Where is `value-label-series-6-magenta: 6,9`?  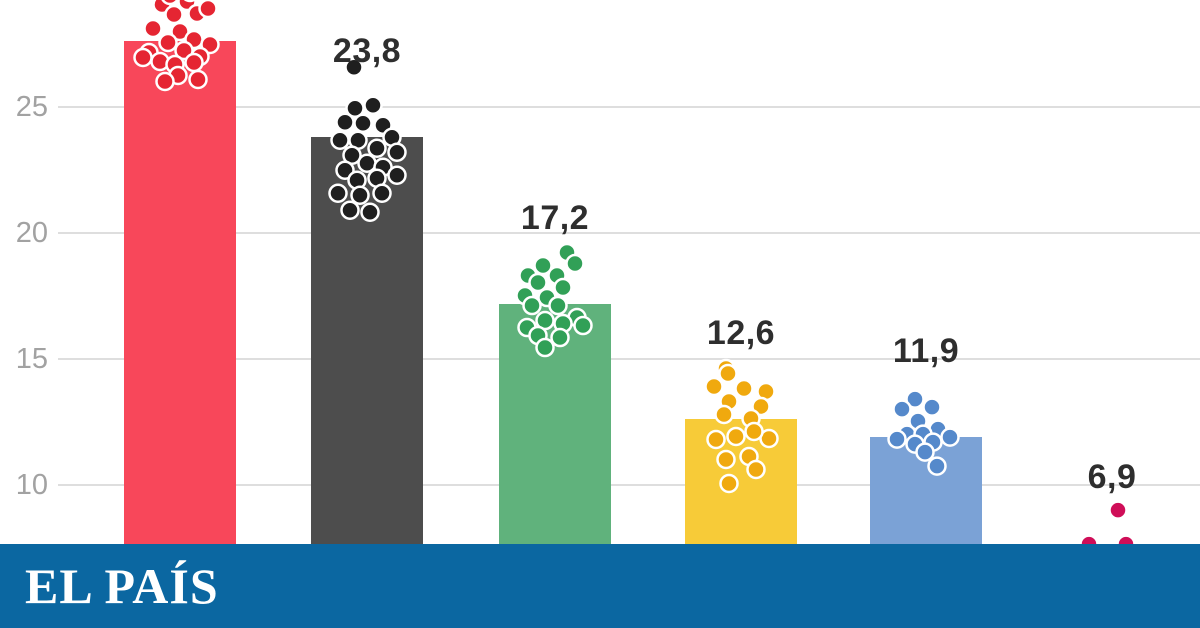
value-label-series-6-magenta: 6,9 is located at coordinates (1112, 477).